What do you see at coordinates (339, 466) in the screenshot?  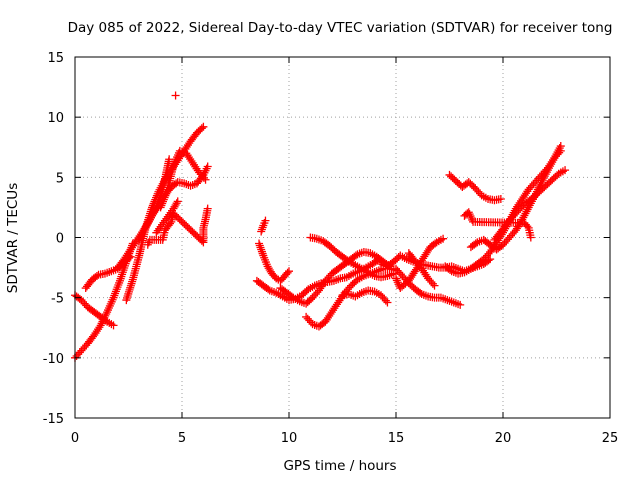 I see `x-axis-label: GPS time / hours` at bounding box center [339, 466].